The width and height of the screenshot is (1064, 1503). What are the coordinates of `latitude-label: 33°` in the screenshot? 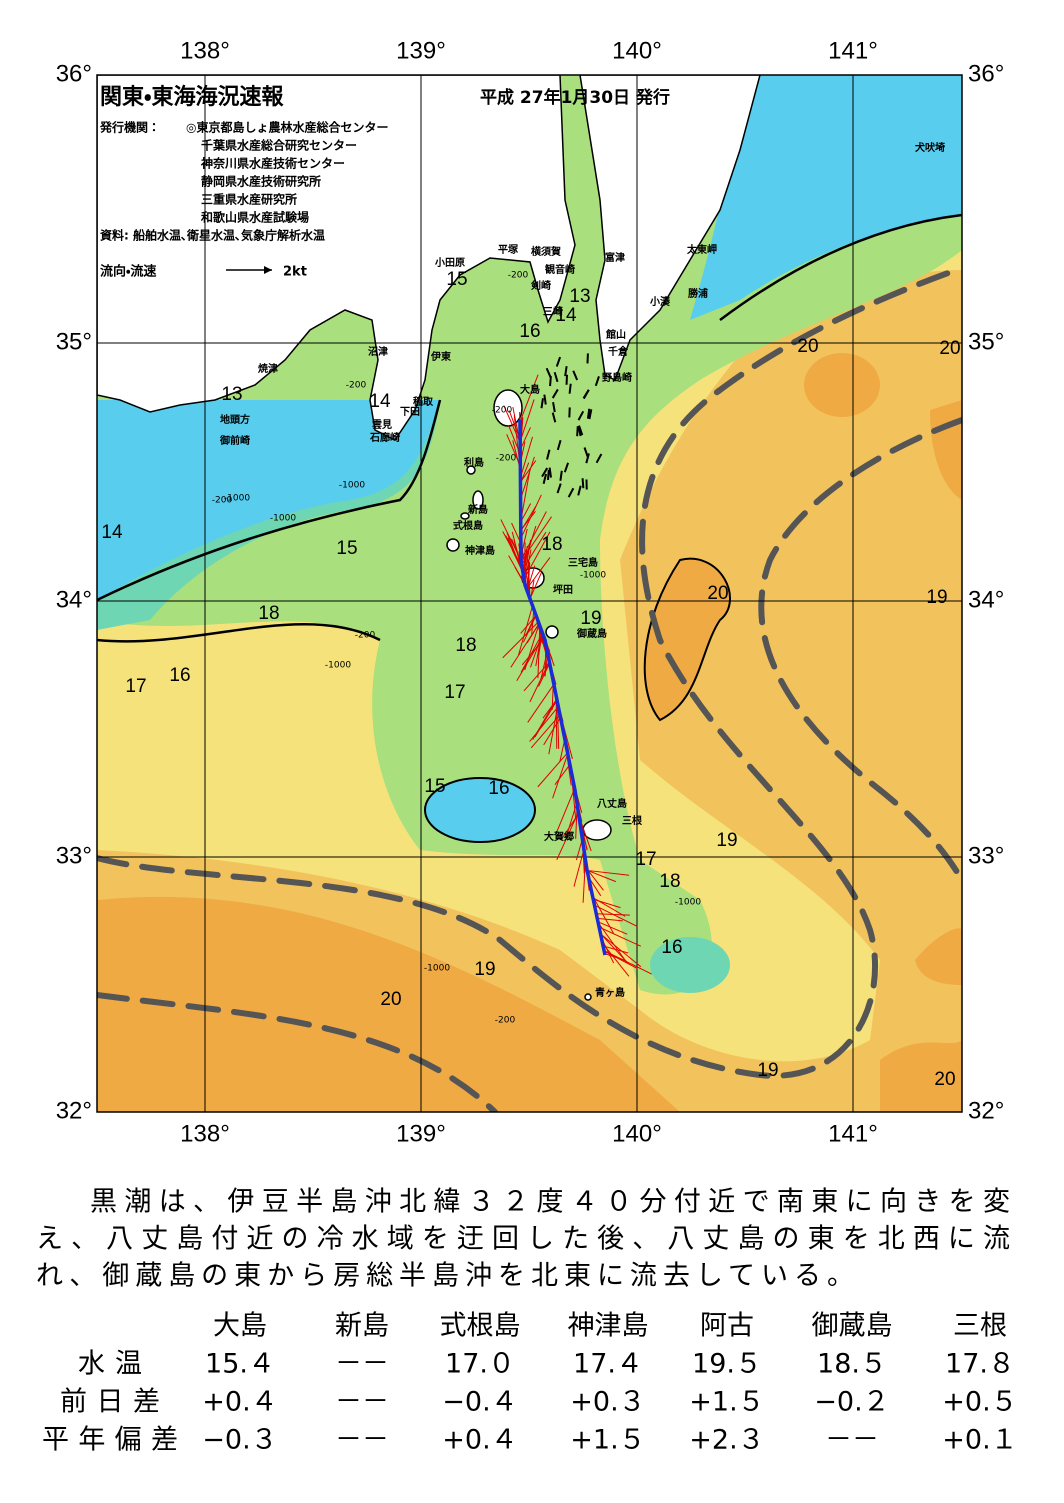 It's located at (986, 855).